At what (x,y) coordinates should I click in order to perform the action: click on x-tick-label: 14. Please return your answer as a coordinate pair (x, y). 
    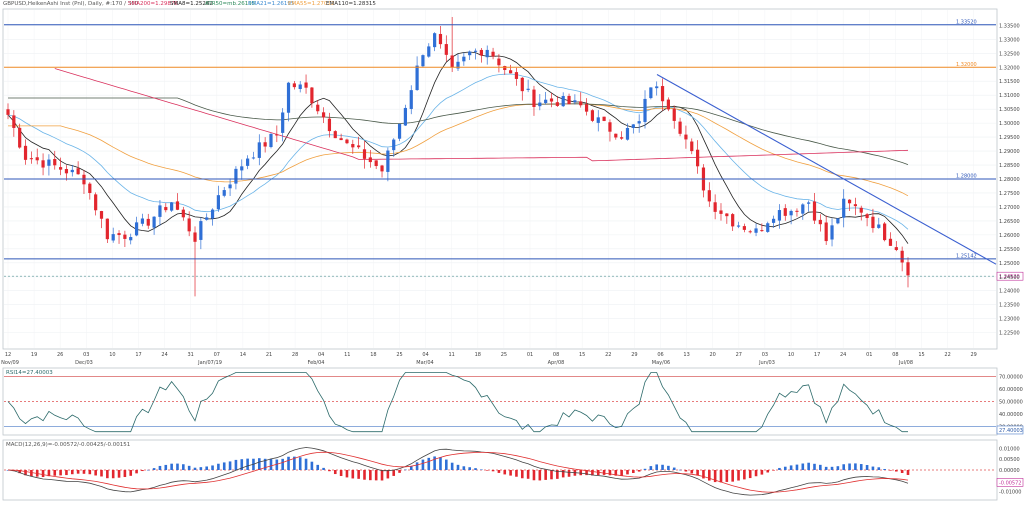
    Looking at the image, I should click on (243, 355).